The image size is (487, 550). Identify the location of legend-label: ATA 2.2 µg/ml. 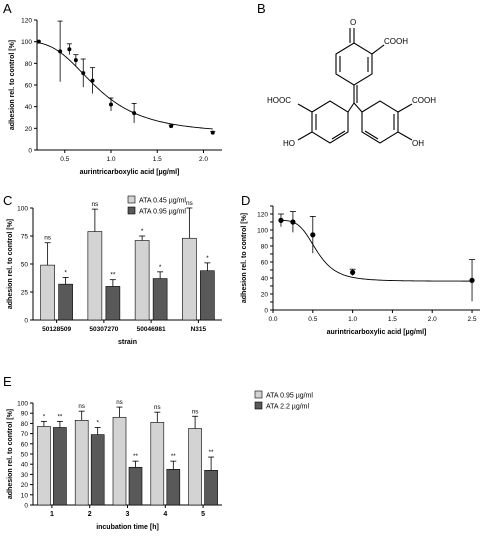
(288, 407).